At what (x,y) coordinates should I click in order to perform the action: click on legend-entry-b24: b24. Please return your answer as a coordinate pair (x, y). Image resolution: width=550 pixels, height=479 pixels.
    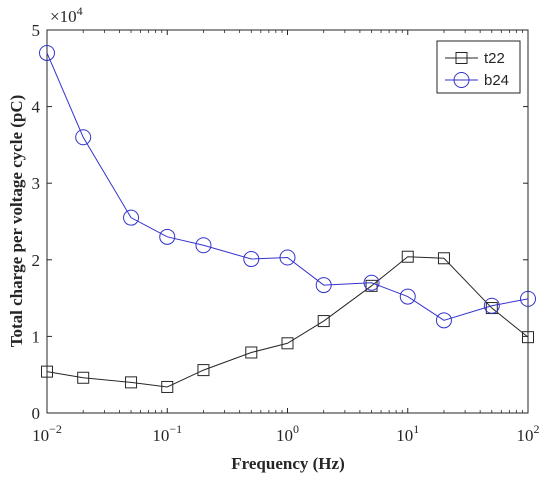
    Looking at the image, I should click on (477, 80).